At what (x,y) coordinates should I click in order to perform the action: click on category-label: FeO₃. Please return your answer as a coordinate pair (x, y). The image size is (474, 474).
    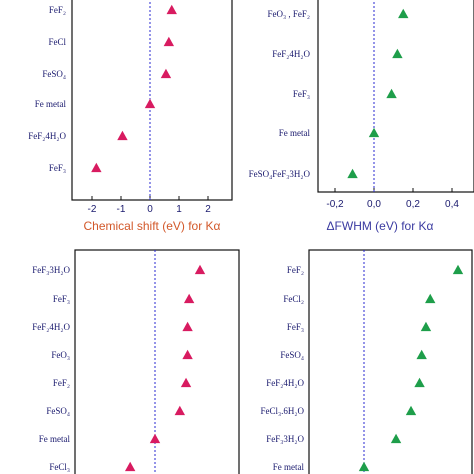
    Looking at the image, I should click on (60, 355).